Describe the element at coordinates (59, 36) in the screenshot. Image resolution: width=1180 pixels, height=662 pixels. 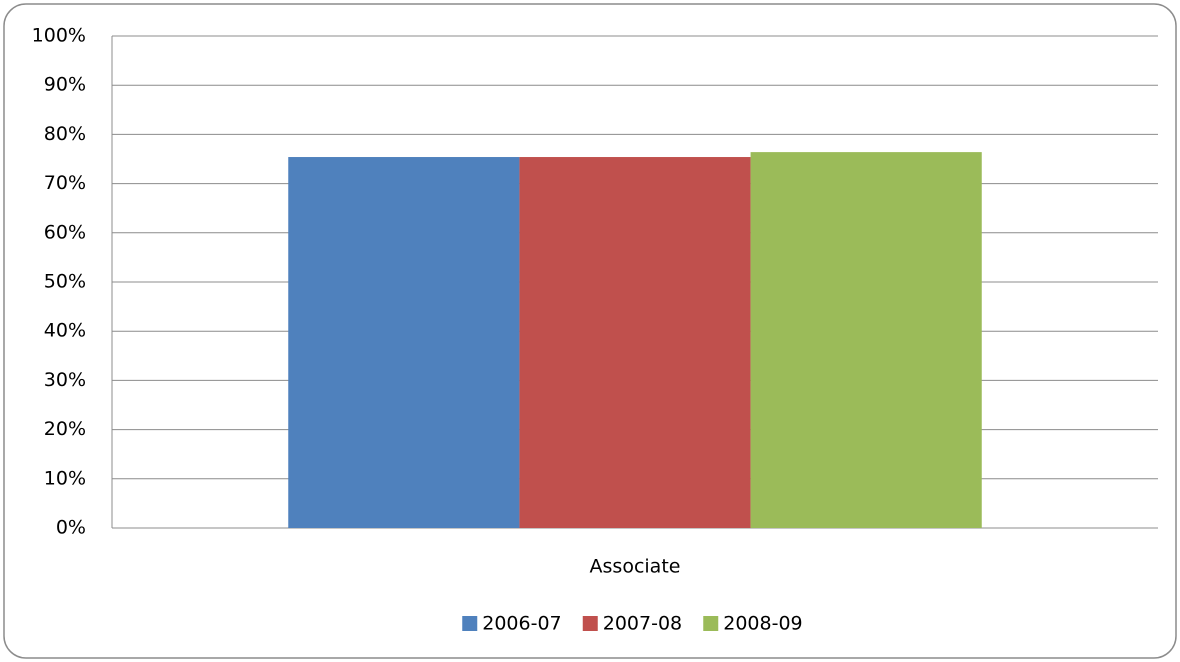
I see `y-tick-label: 100%` at that location.